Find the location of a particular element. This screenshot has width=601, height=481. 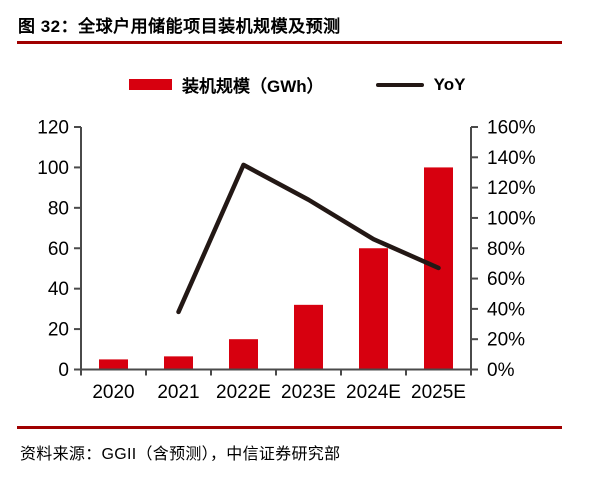

bar-2021 is located at coordinates (178, 363).